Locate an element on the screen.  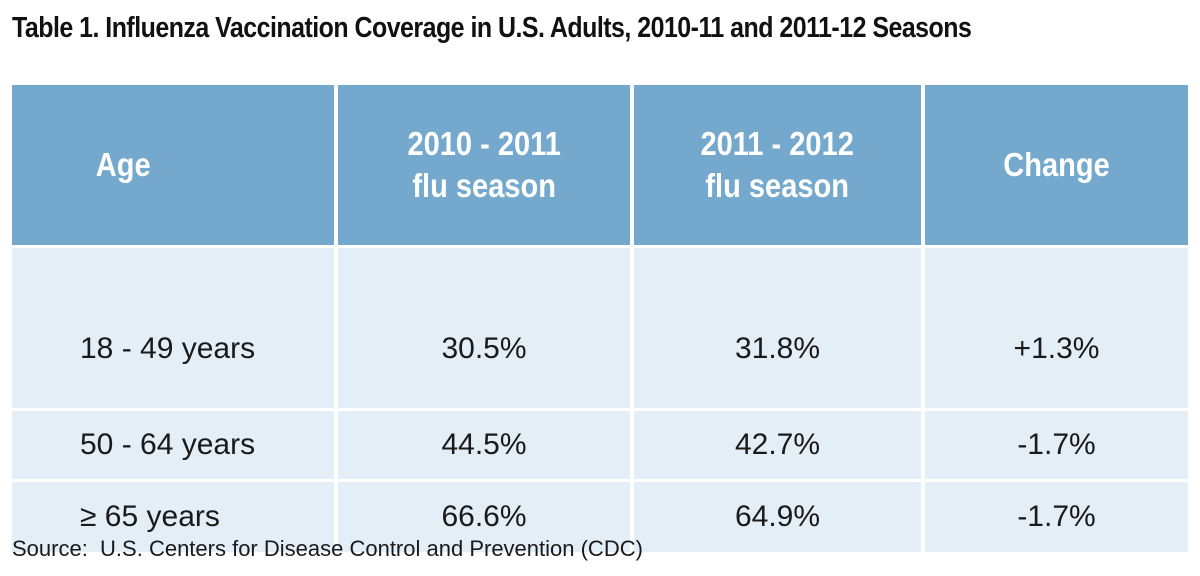
cell-age: ≥ 65 years is located at coordinates (175, 516).